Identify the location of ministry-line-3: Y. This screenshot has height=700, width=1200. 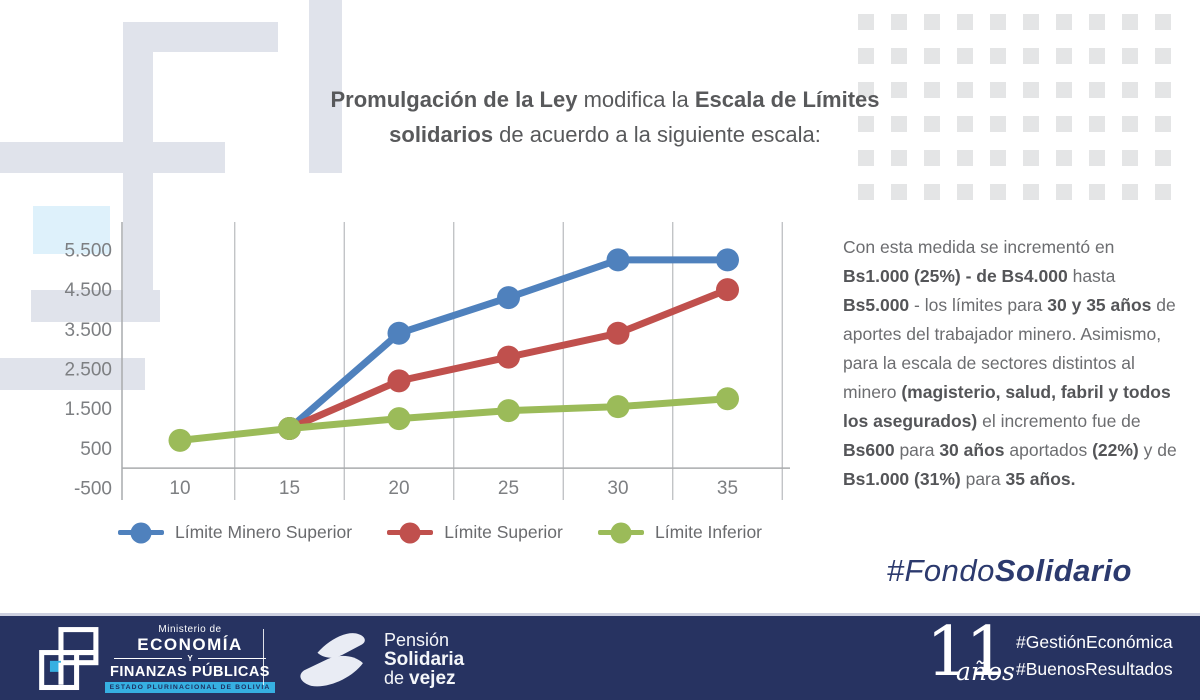
(190, 658).